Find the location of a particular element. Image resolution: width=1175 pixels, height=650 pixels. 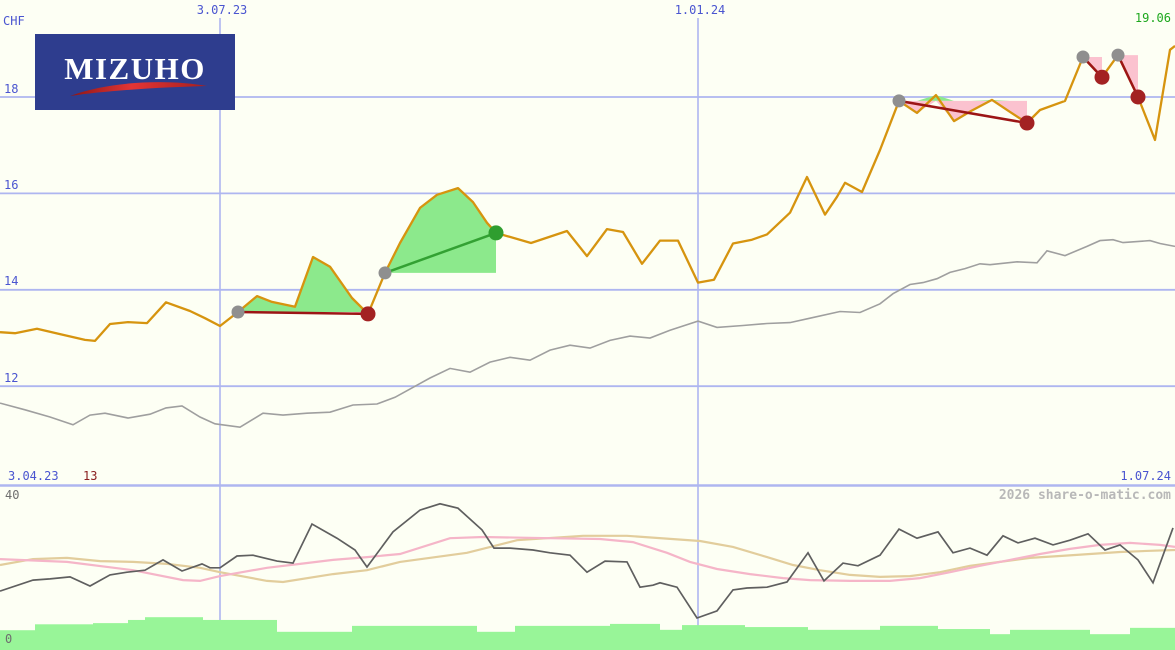

x-tick-top-1: 3.07.23 is located at coordinates (222, 10).